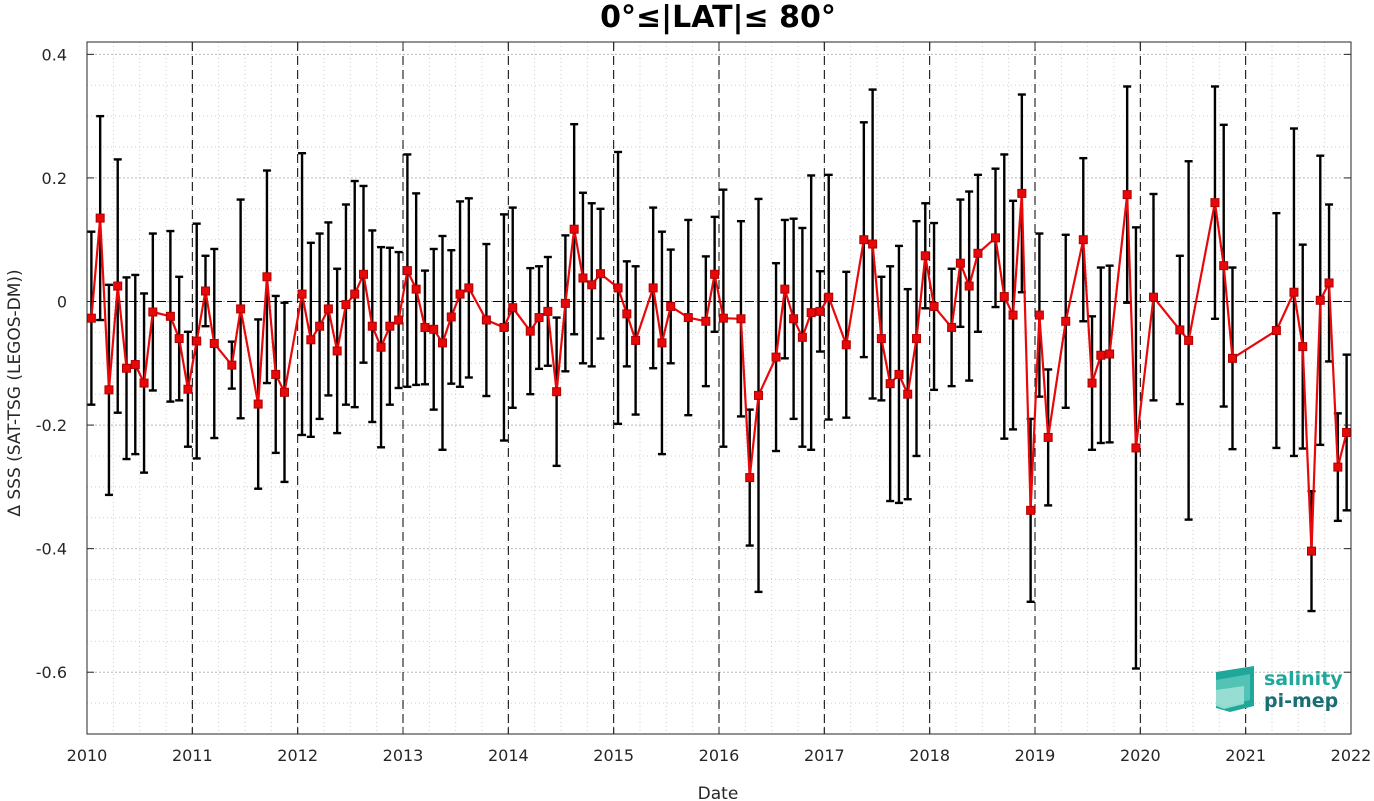 This screenshot has height=801, width=1374. Describe the element at coordinates (1140, 755) in the screenshot. I see `x-tick-label: 2020` at that location.